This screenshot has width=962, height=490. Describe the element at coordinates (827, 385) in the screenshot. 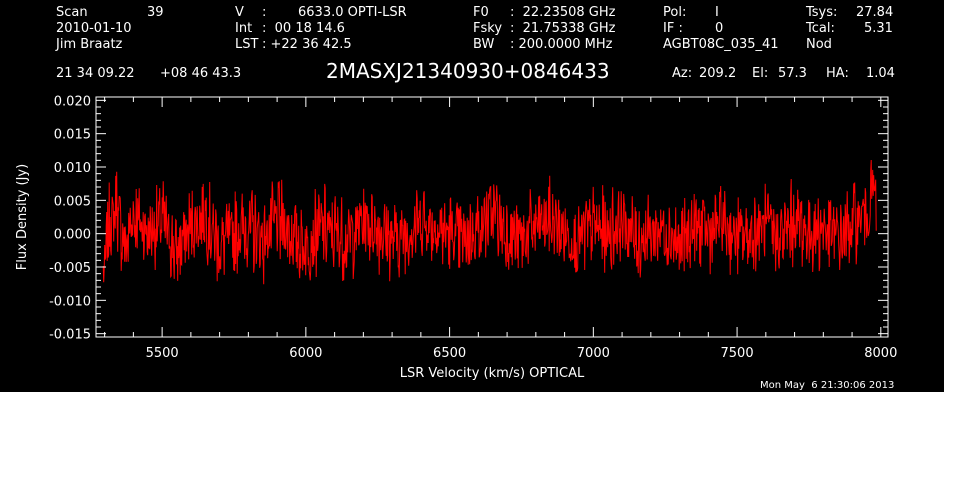

I see `plot-timestamp: Mon May 6 21:30:06 2013` at that location.